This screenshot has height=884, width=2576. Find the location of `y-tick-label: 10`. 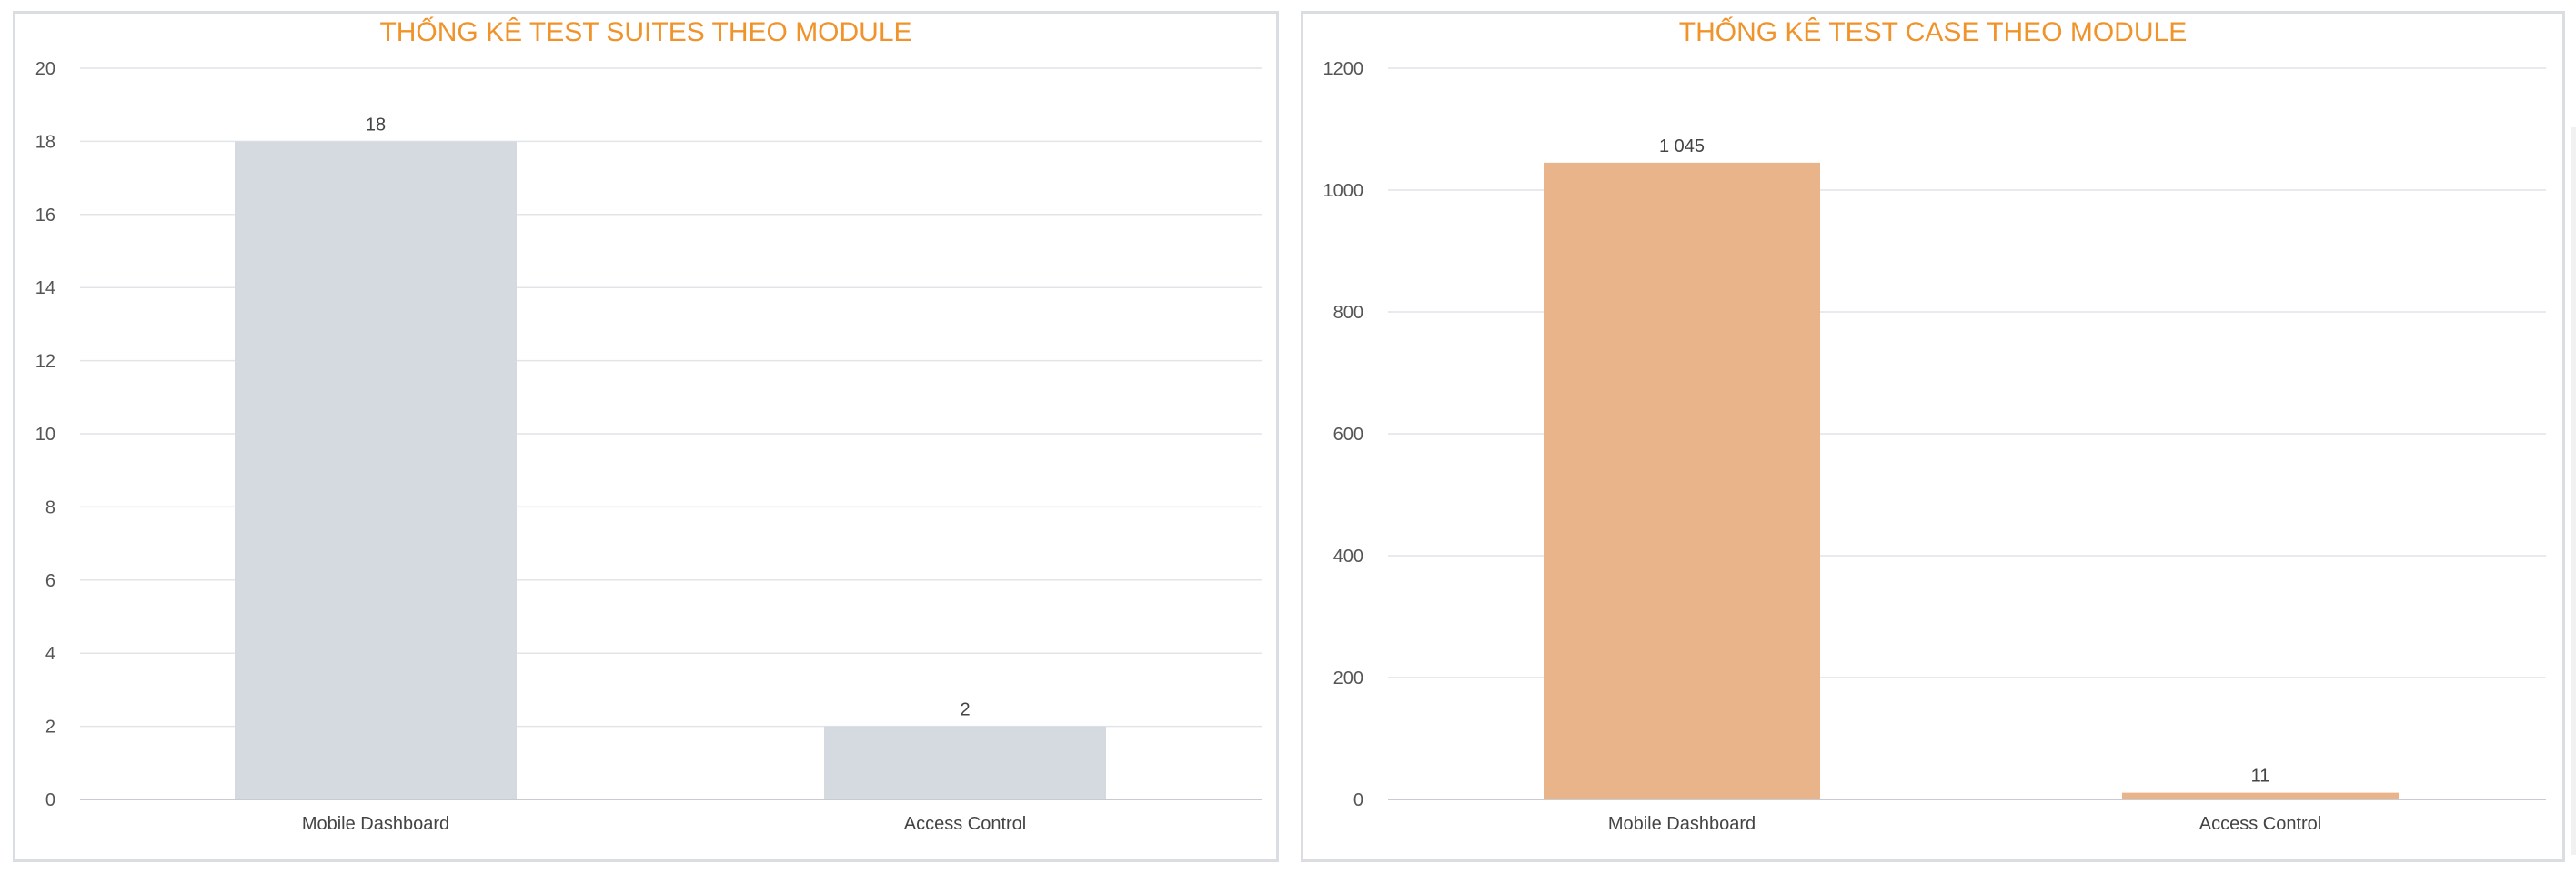

y-tick-label: 10 is located at coordinates (45, 435).